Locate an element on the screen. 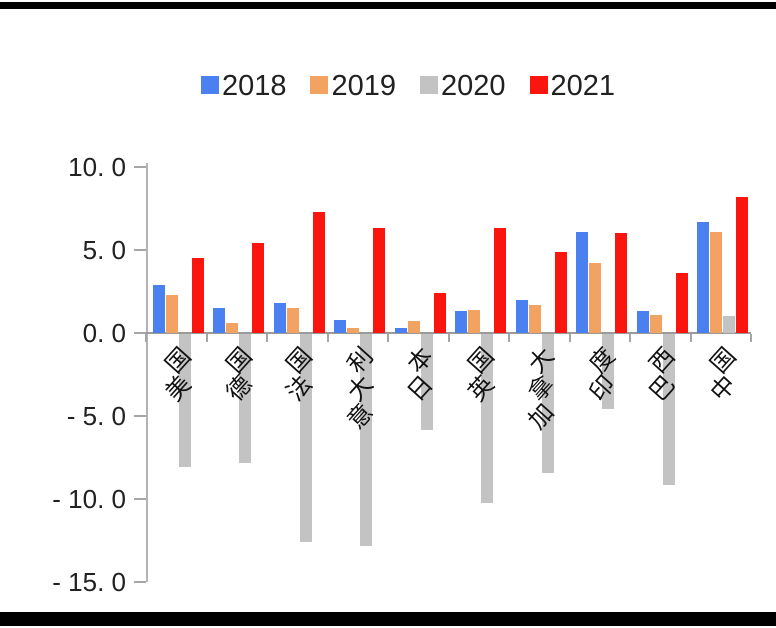 The image size is (776, 628). legend-item-2020: 2020 is located at coordinates (463, 86).